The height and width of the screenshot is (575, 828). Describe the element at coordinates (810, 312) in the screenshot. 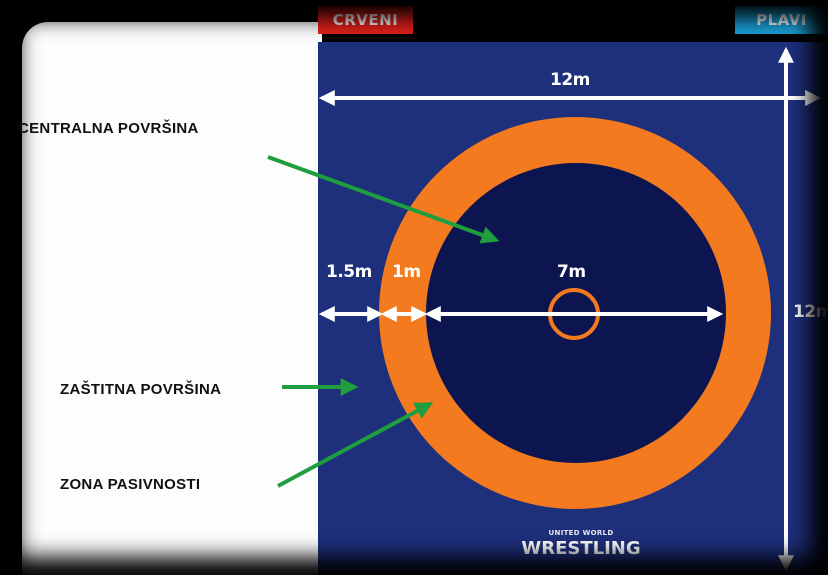

I see `height-dimension-label: 12m` at that location.